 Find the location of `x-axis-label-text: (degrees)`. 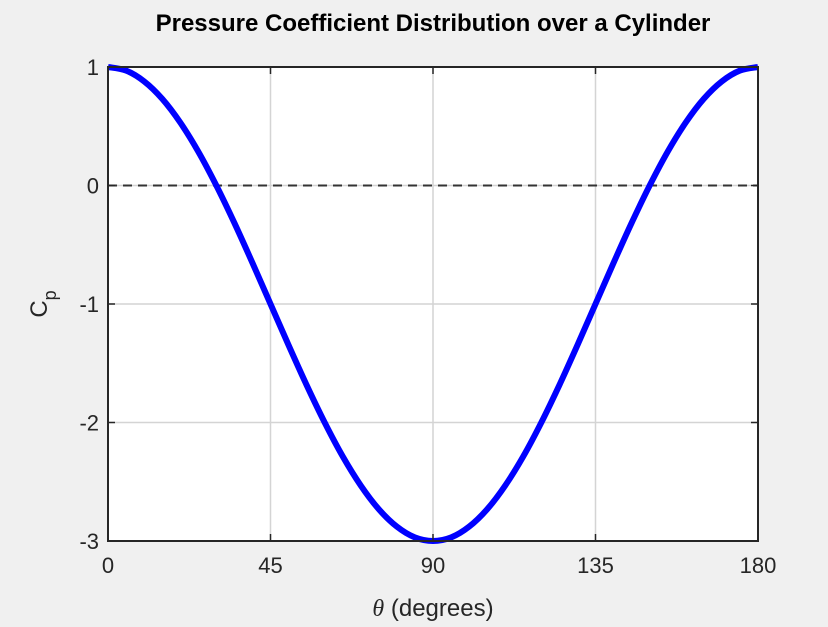

x-axis-label-text: (degrees) is located at coordinates (438, 608).